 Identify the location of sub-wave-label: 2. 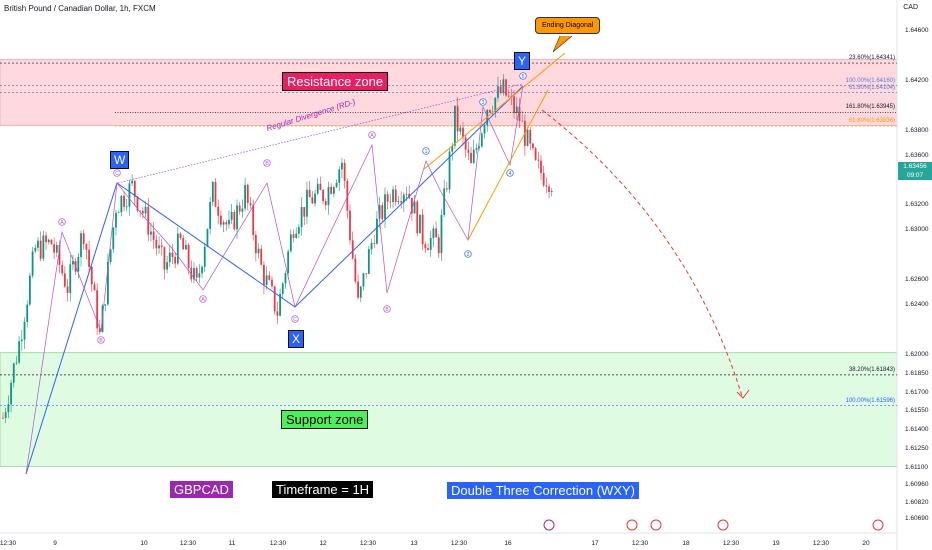
(468, 255).